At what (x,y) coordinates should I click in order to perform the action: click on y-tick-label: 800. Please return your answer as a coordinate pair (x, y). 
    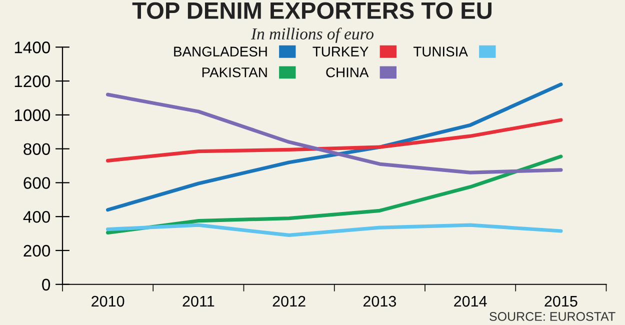
    Looking at the image, I should click on (37, 149).